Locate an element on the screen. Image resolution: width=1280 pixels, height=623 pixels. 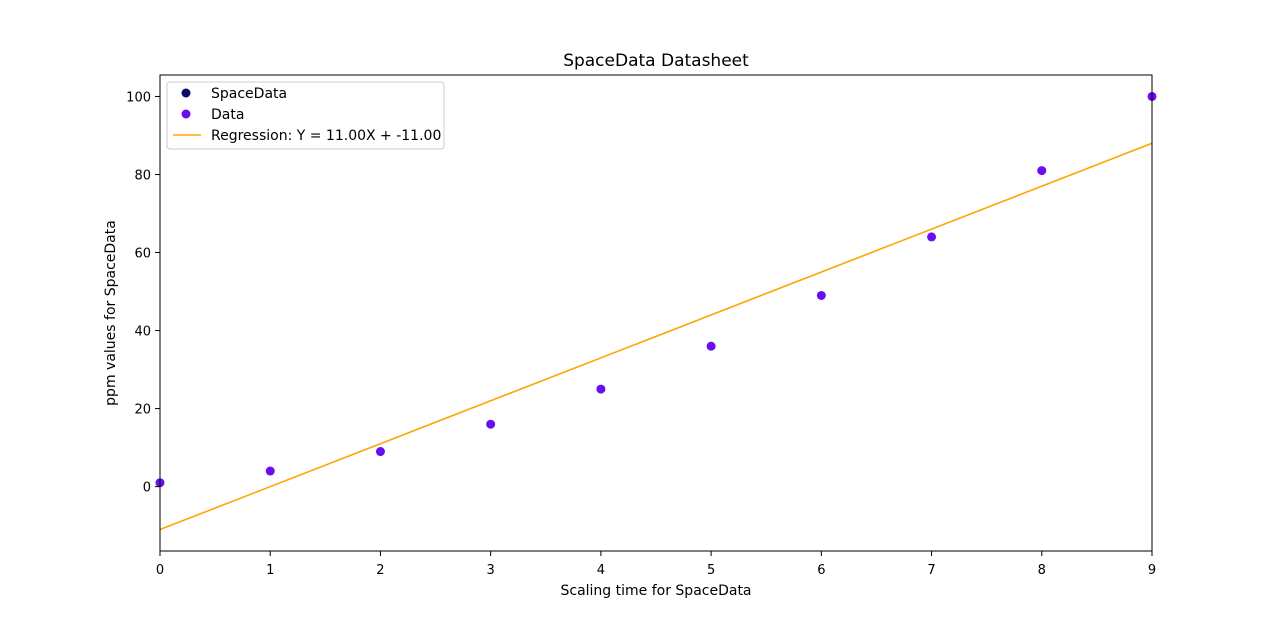
x-axis-label: Scaling time for SpaceData is located at coordinates (655, 591).